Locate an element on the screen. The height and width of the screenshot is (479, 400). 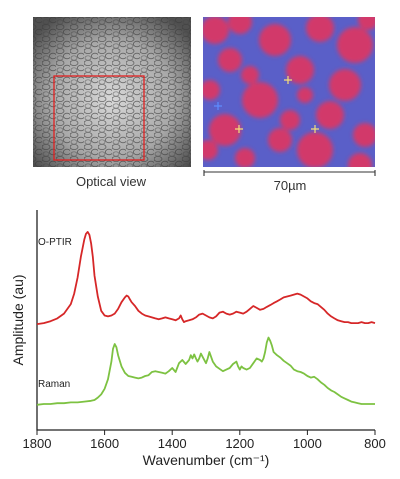
optical-caption: Optical view is located at coordinates (111, 181).